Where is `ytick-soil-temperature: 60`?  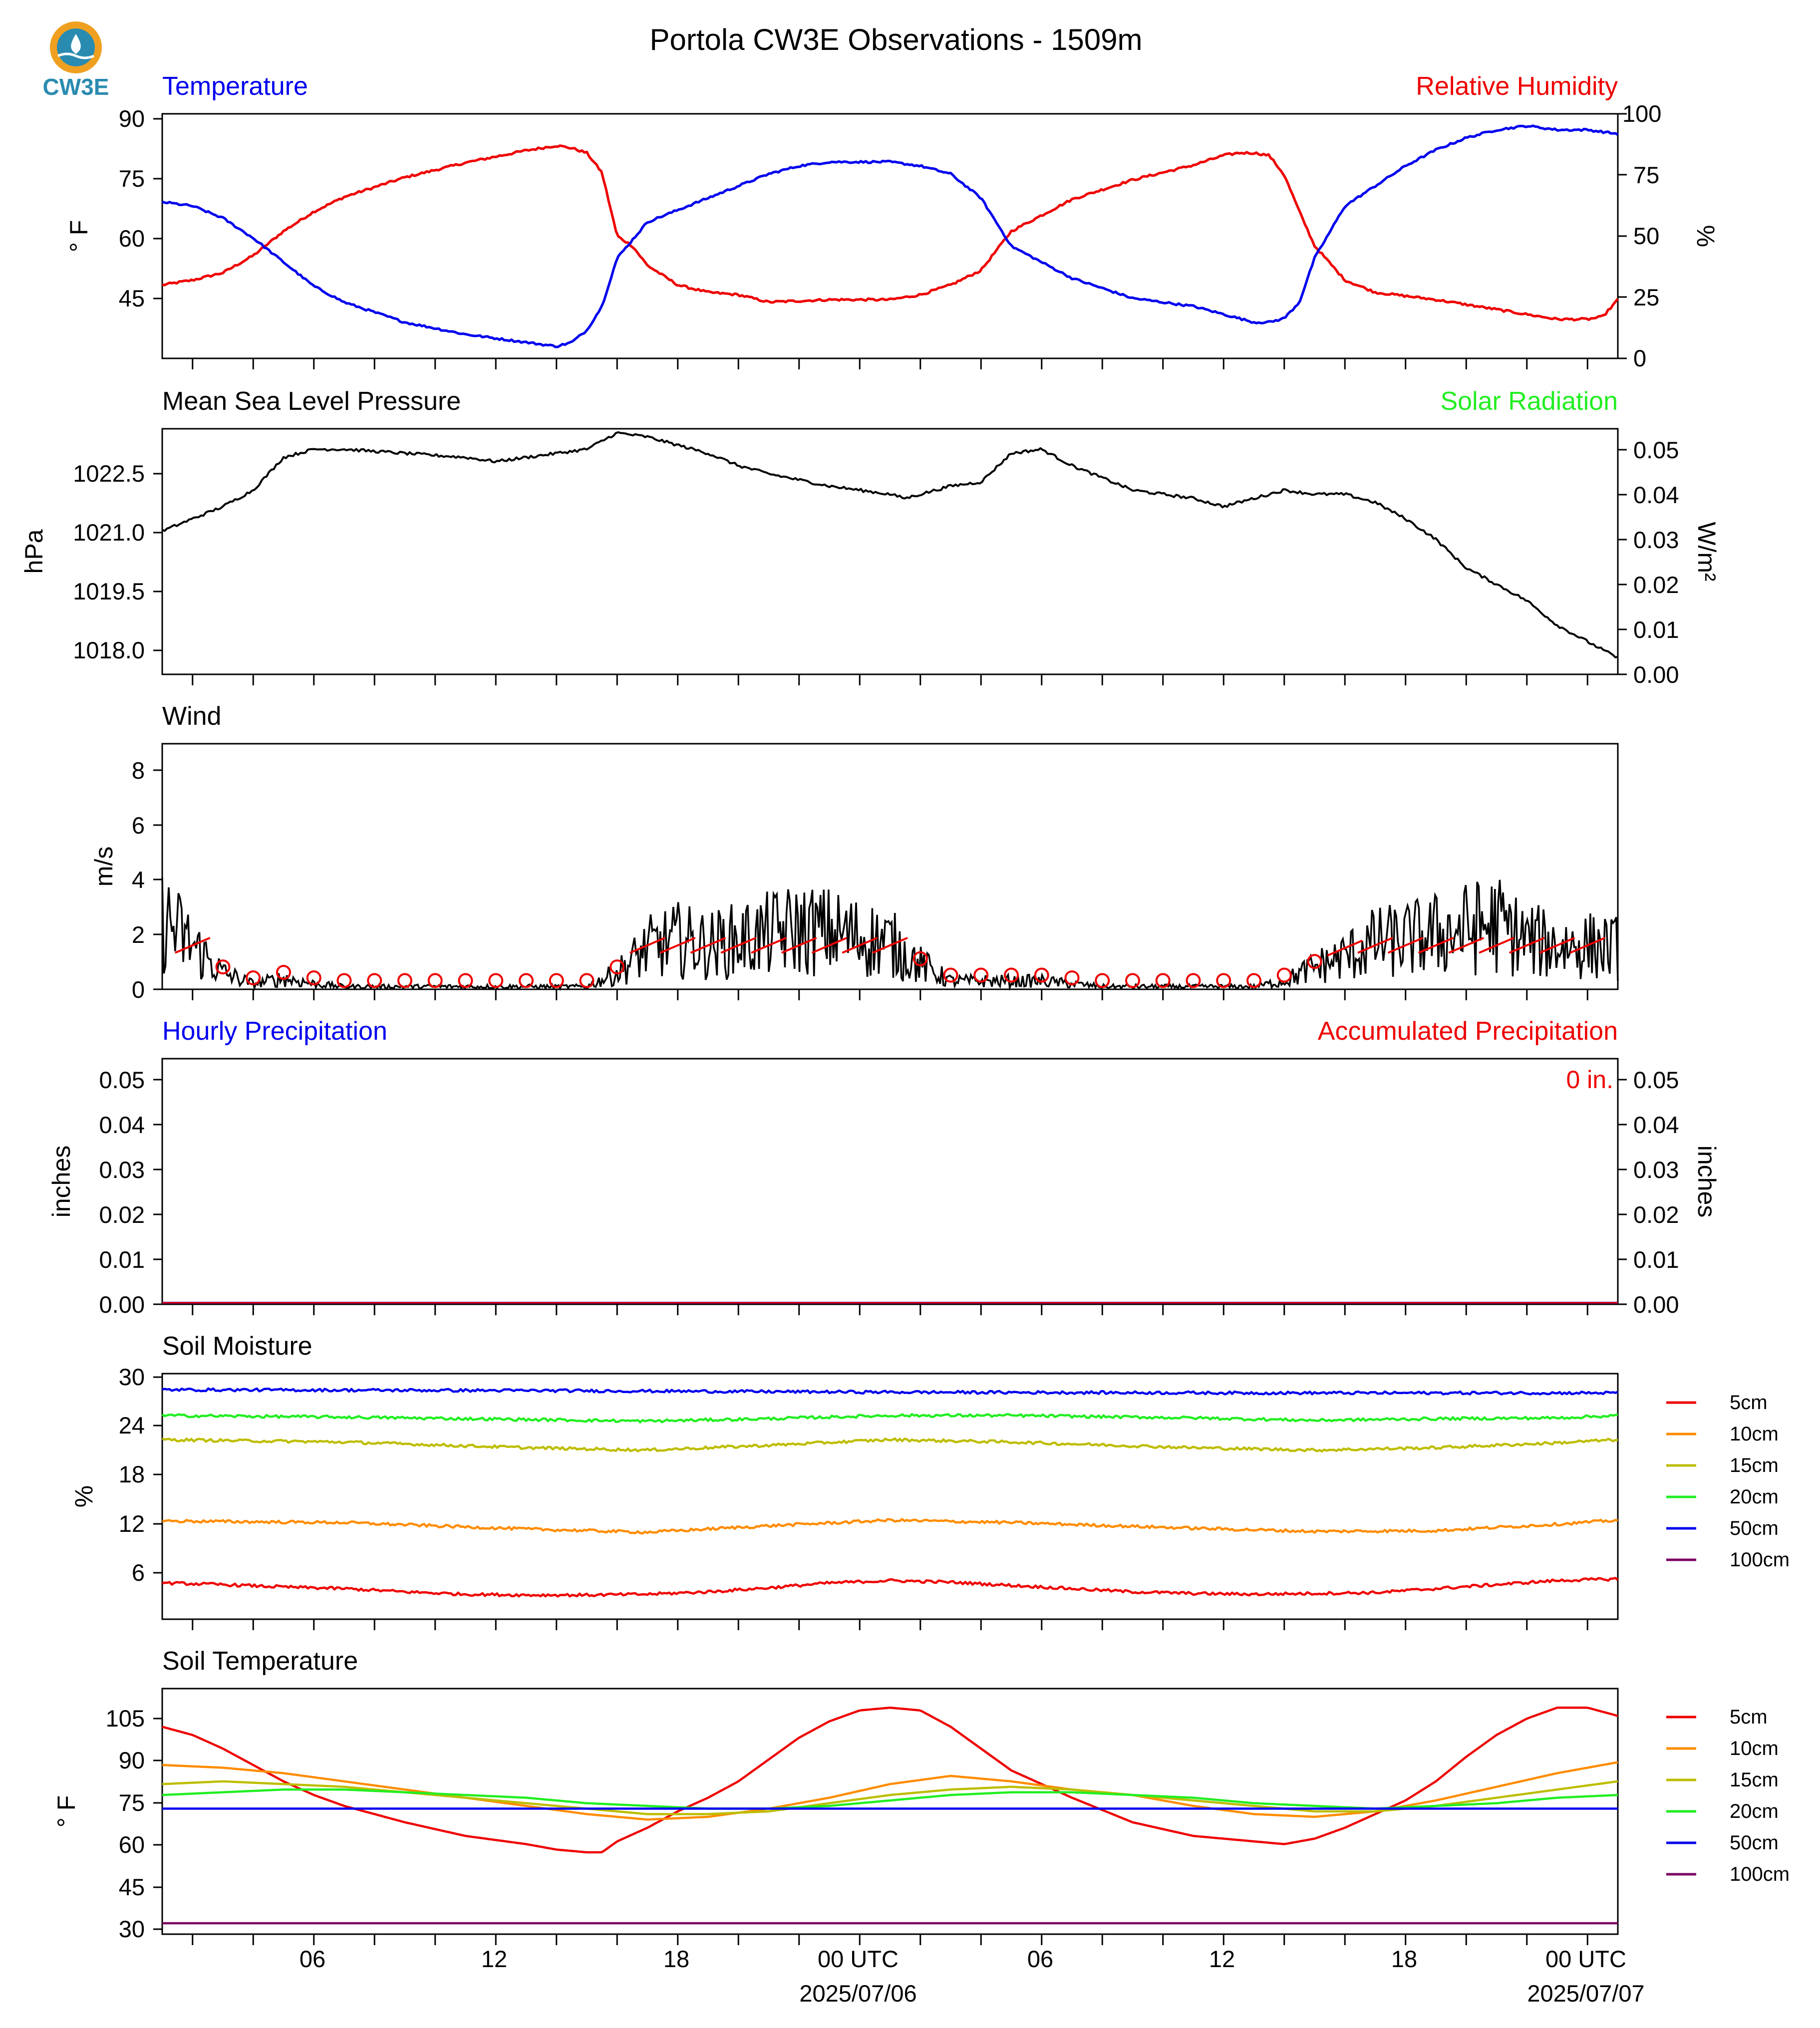 ytick-soil-temperature: 60 is located at coordinates (132, 1844).